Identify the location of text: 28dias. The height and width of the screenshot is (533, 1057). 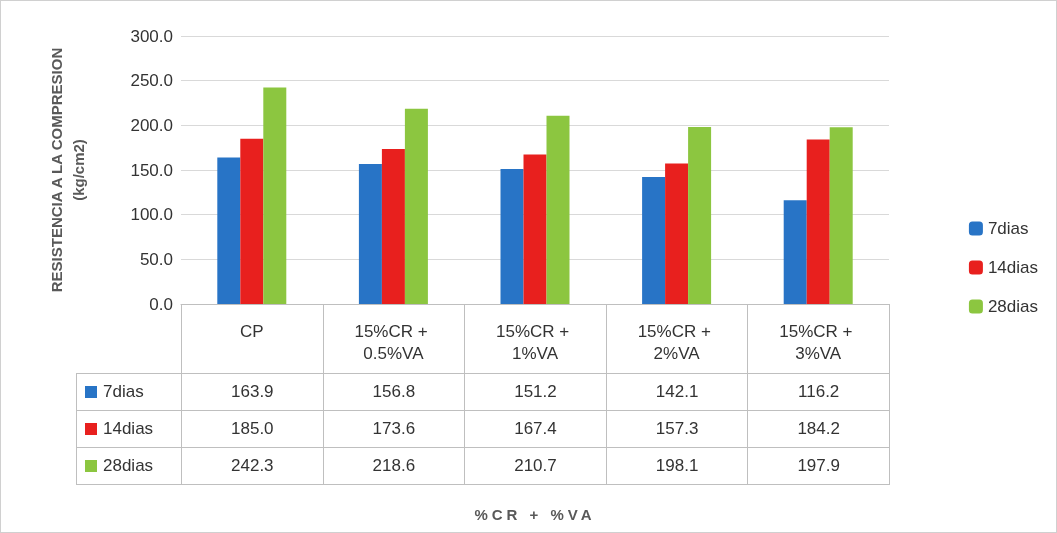
(128, 465).